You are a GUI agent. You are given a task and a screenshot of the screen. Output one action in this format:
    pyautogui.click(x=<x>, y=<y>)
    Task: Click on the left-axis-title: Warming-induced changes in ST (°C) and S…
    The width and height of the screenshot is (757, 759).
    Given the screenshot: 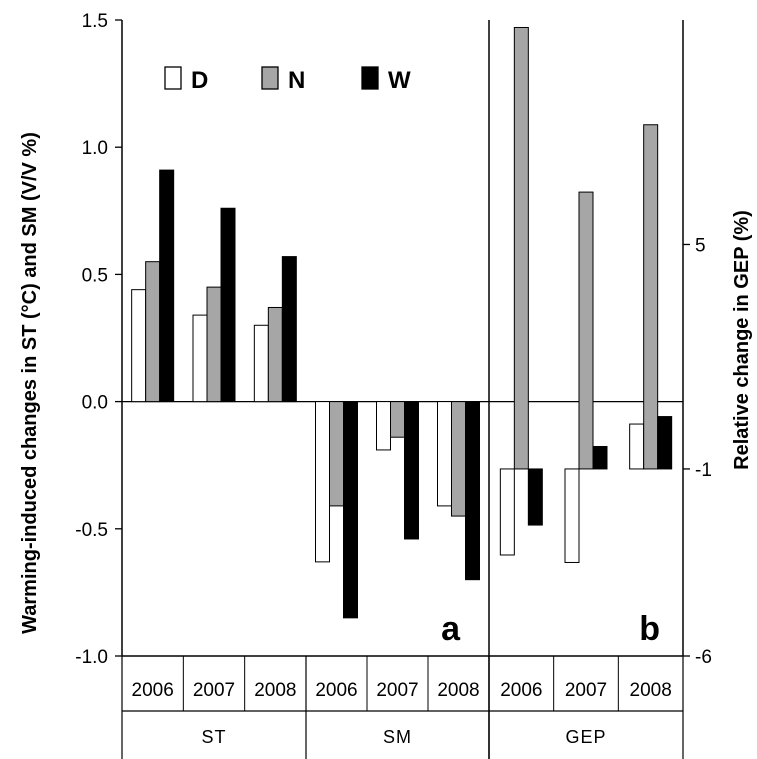 What is the action you would take?
    pyautogui.click(x=30, y=383)
    